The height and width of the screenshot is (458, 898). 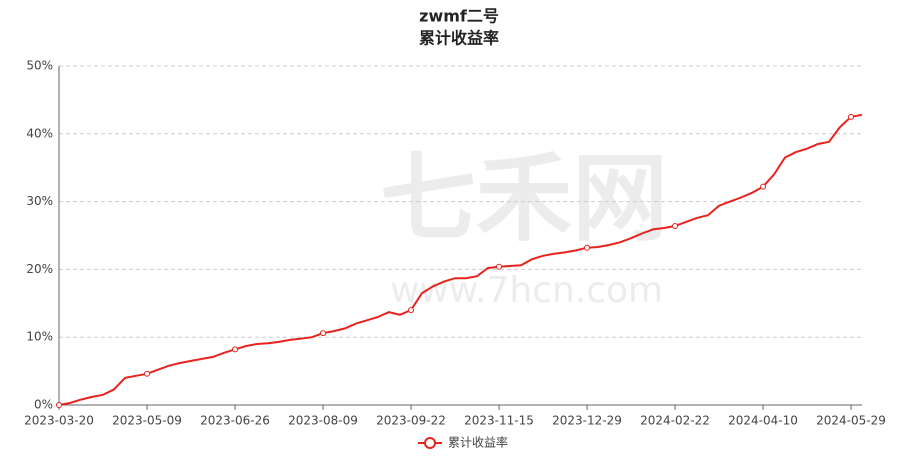 What do you see at coordinates (39, 133) in the screenshot?
I see `y-tick-label: 40%` at bounding box center [39, 133].